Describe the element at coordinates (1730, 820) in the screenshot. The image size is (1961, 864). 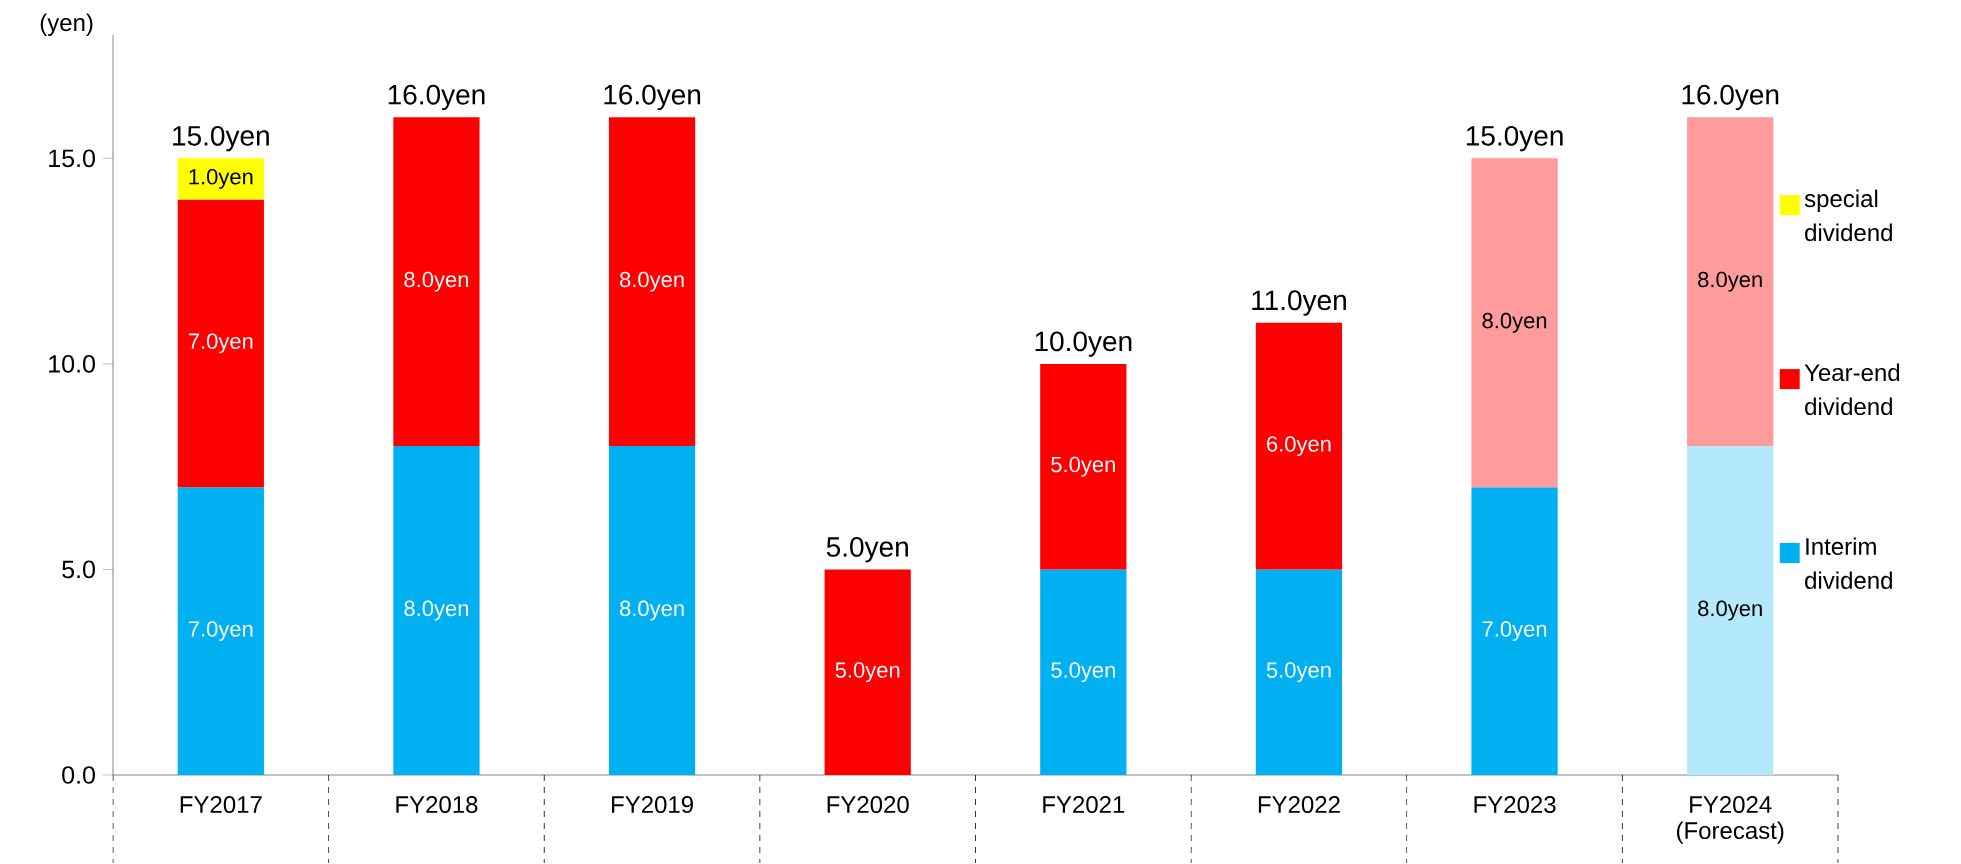
I see `x-tick-label: FY2024 (Forecast)` at that location.